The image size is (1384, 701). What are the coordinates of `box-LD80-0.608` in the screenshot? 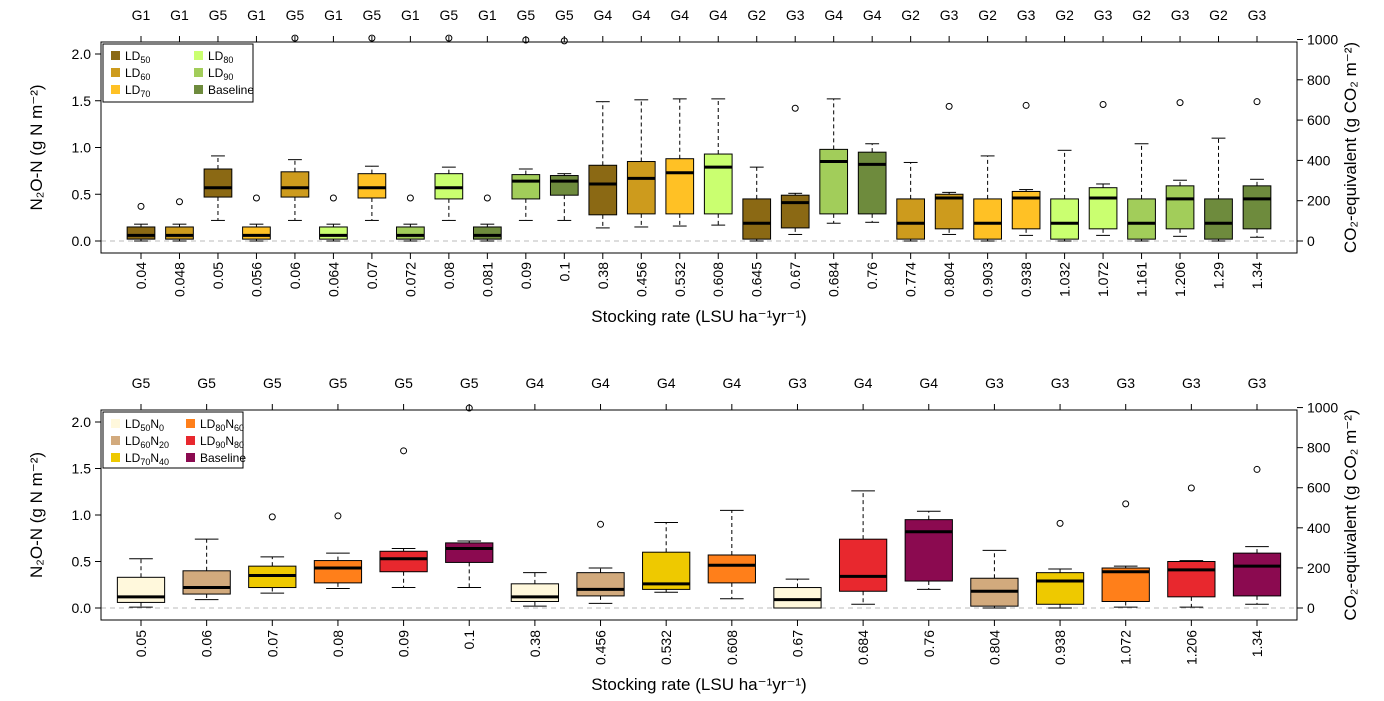 It's located at (718, 162).